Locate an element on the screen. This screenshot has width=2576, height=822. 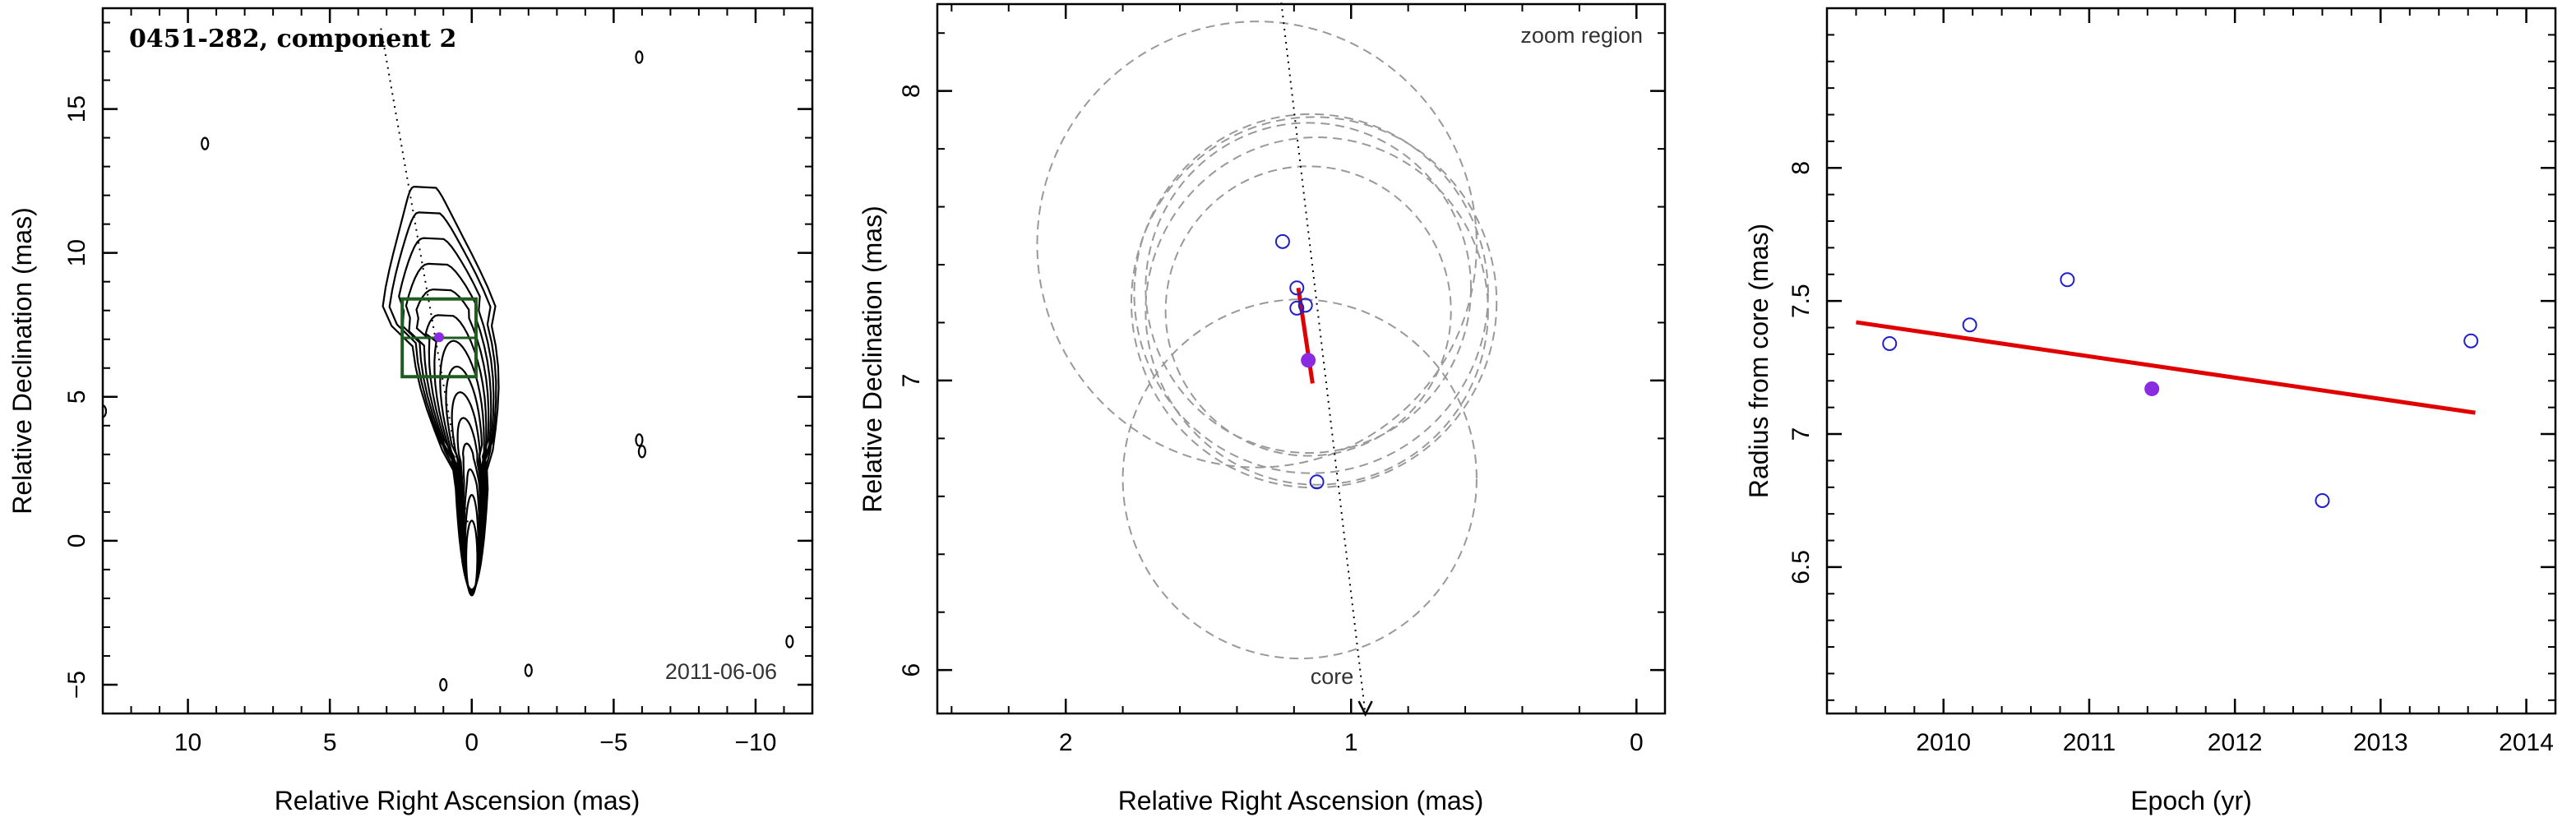
x-tick-label: 2011 is located at coordinates (2089, 742).